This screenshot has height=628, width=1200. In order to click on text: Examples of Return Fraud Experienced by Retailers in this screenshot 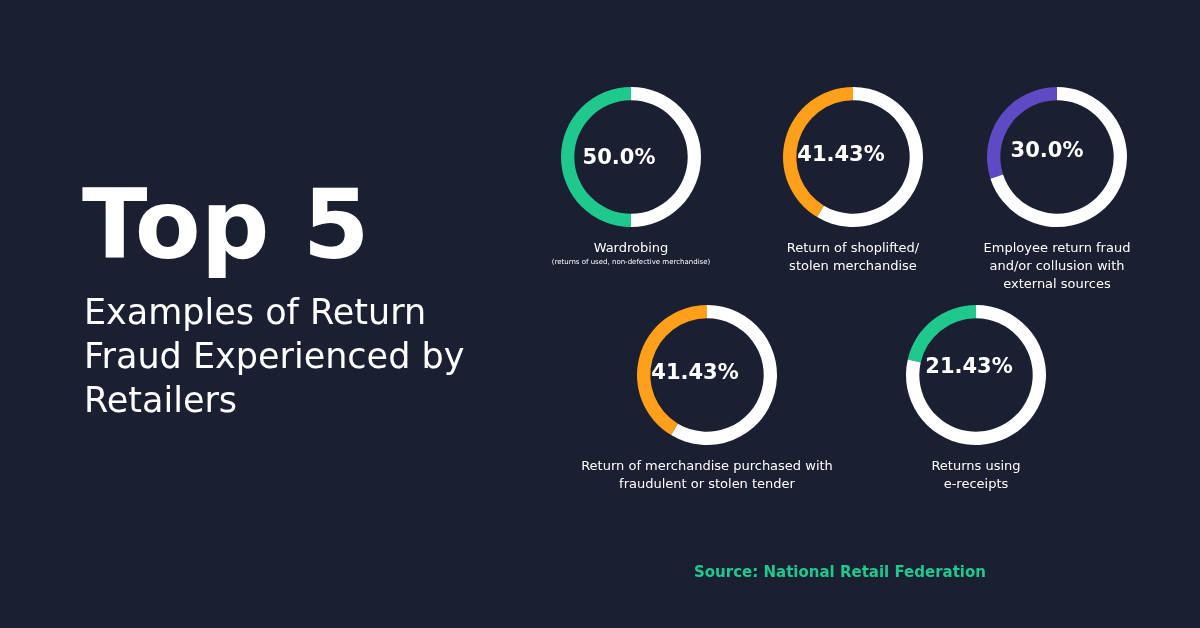, I will do `click(275, 356)`.